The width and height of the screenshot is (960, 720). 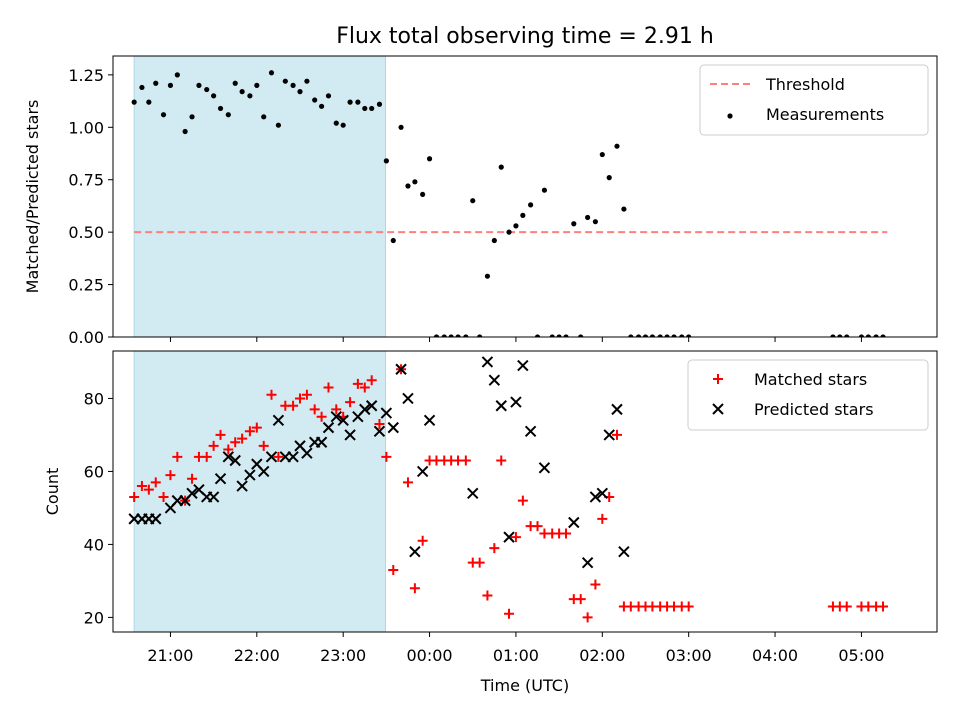 What do you see at coordinates (86, 127) in the screenshot?
I see `y-tick-label: 1.00` at bounding box center [86, 127].